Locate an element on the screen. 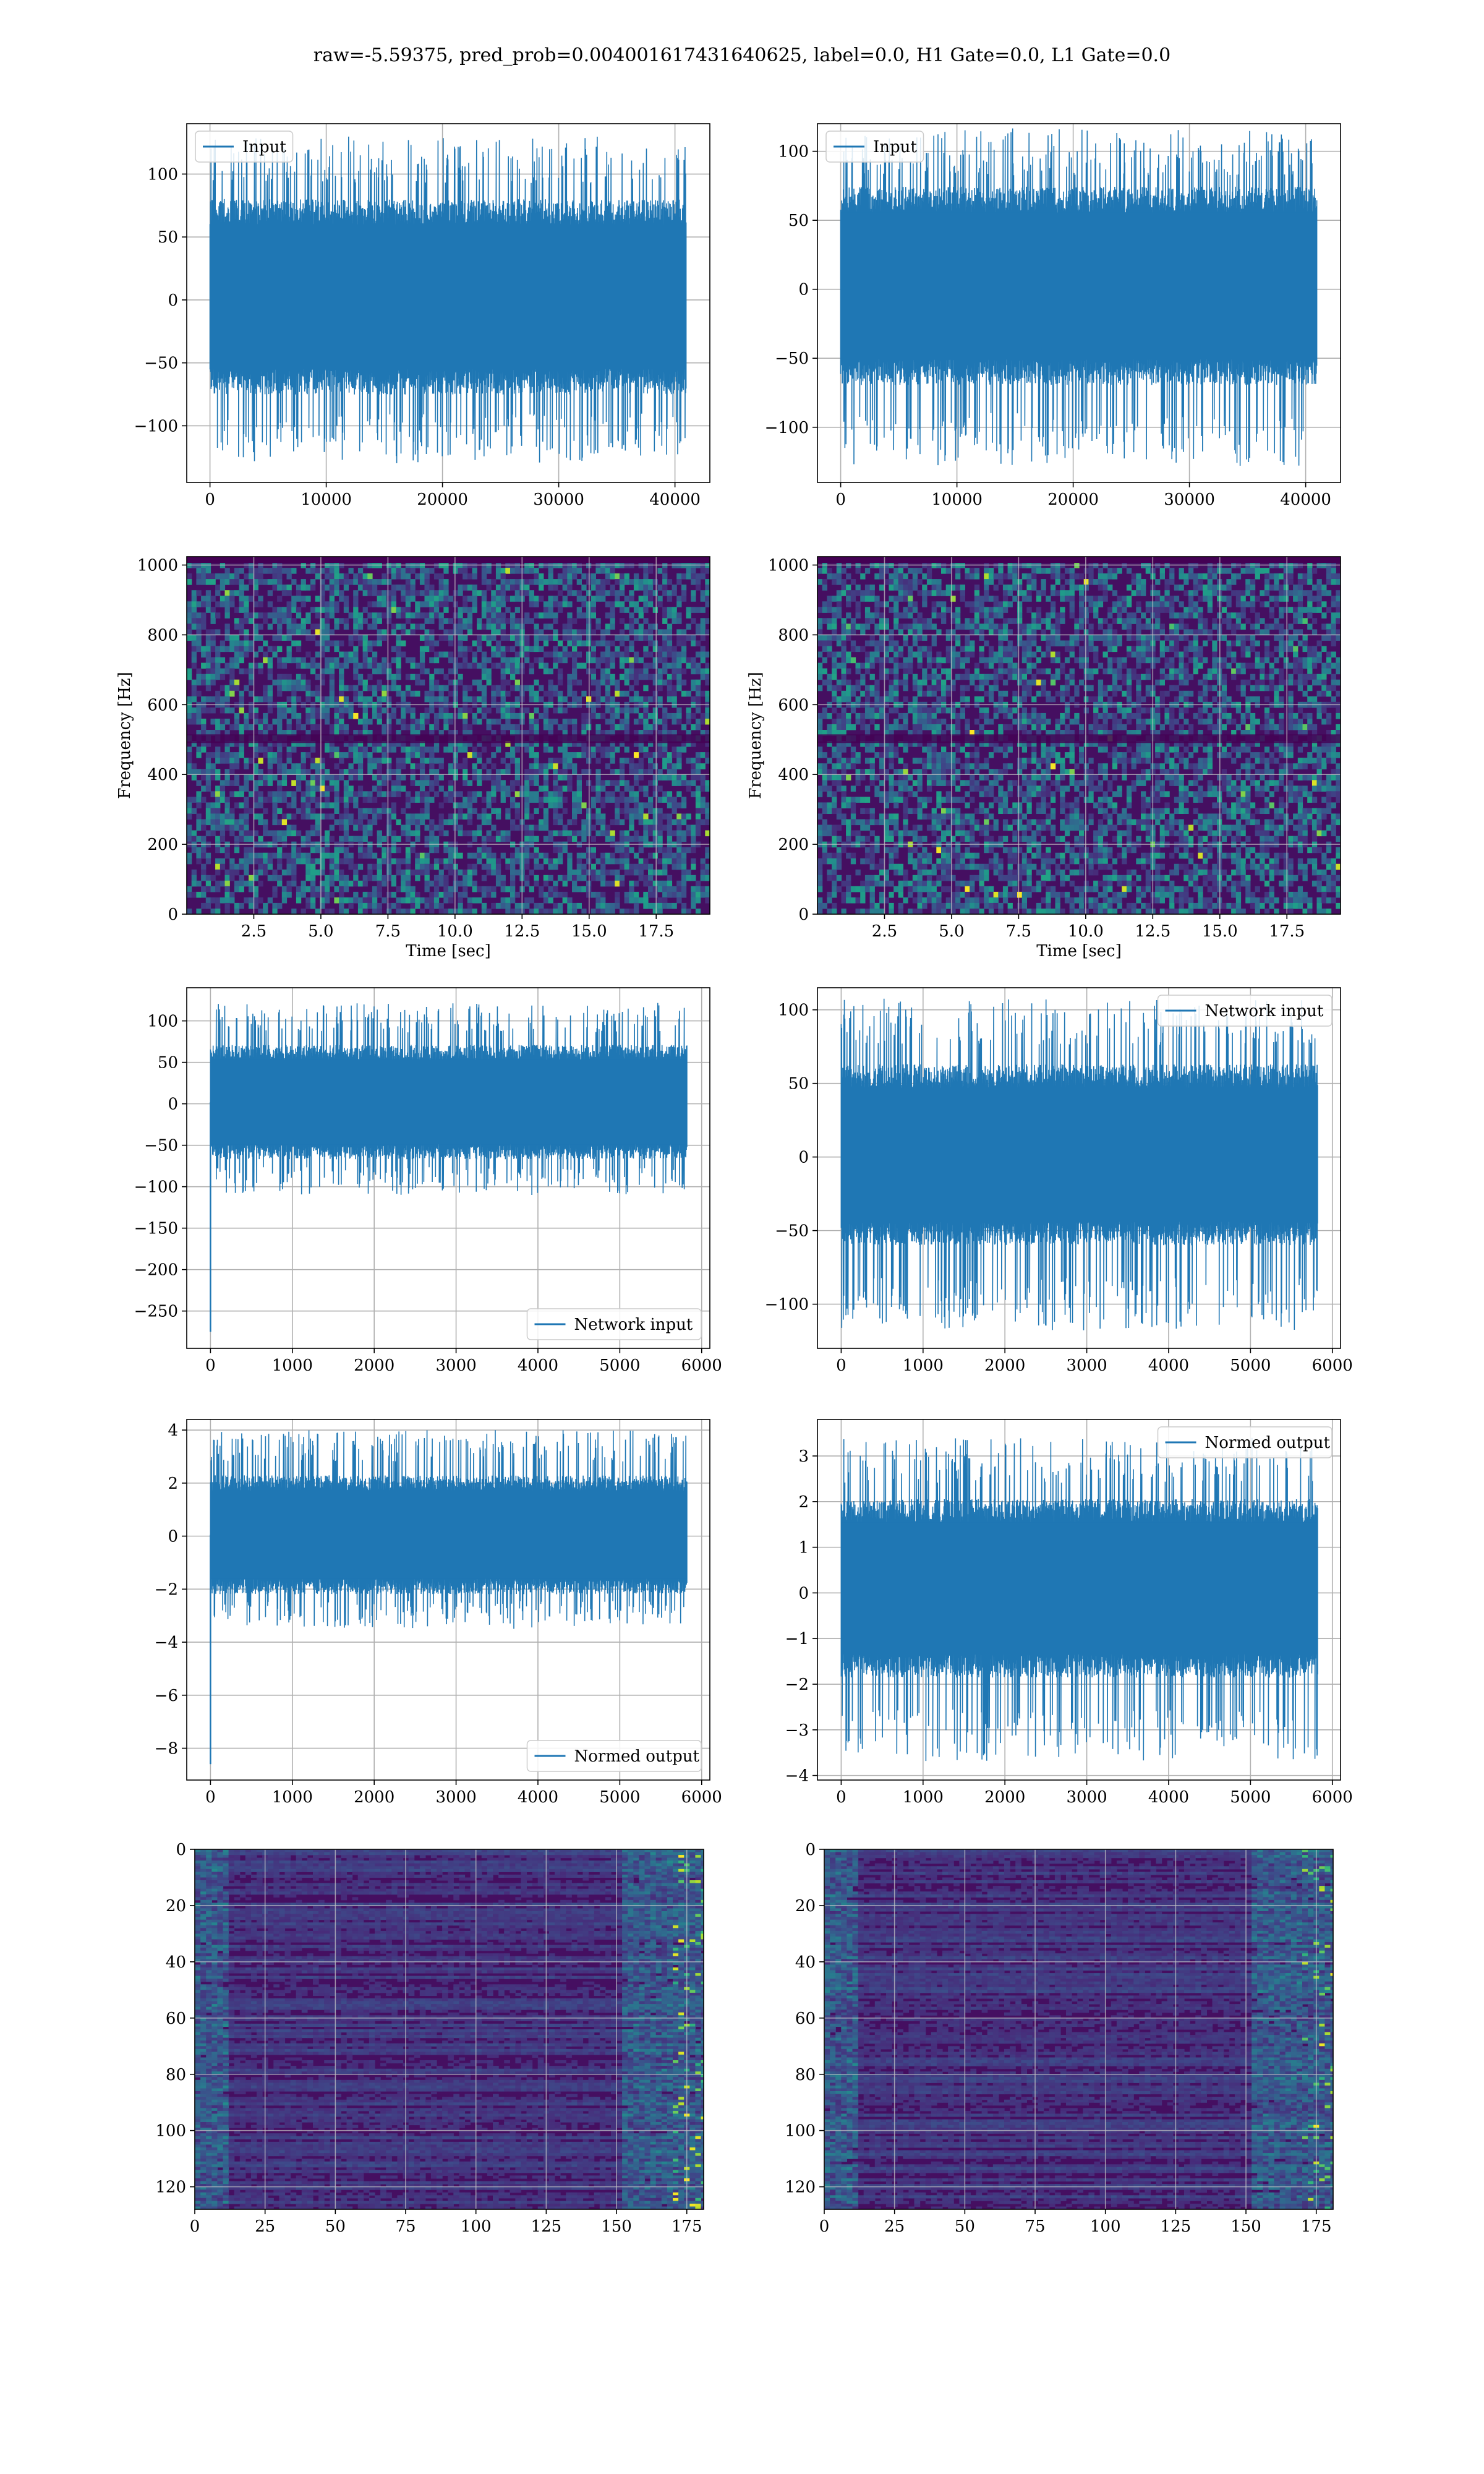  input-h1-chart: 0 10000 20000 30000 40000 −100 −50 0 50 100 Input is located at coordinates (422, 316).